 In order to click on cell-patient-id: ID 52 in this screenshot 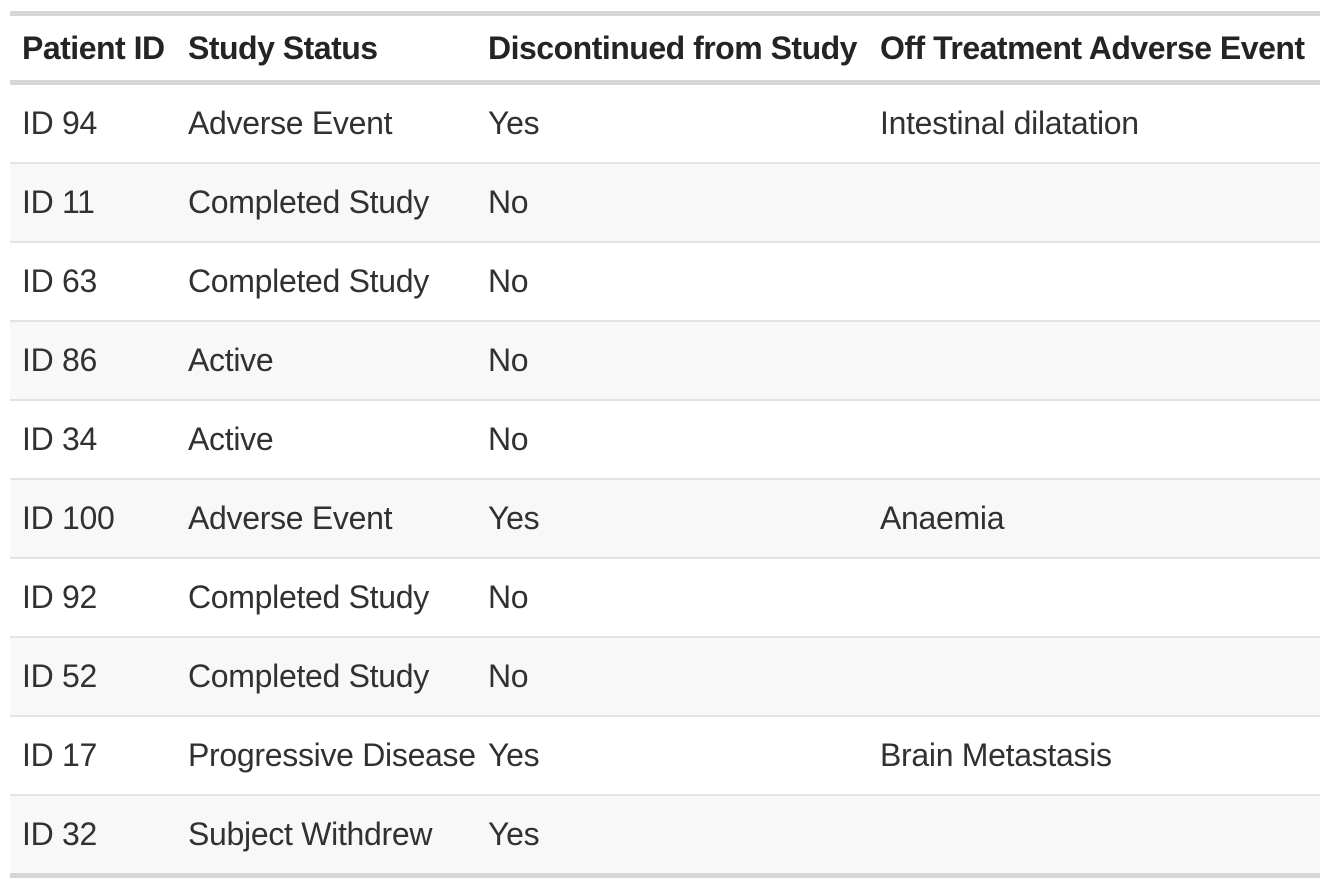, I will do `click(59, 676)`.